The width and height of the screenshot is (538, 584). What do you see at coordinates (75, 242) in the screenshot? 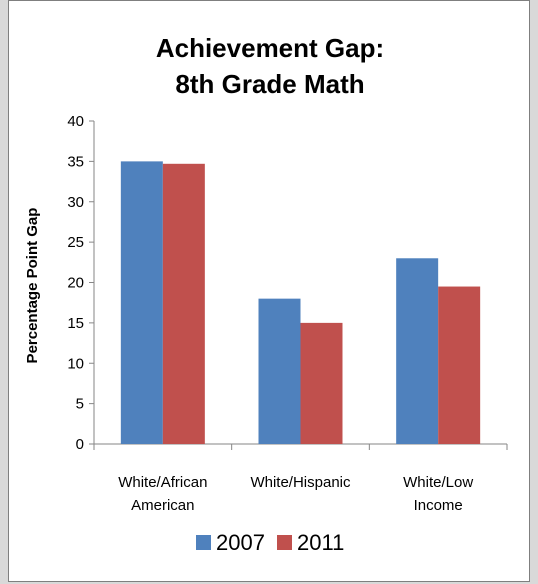
I see `y-tick-label: 25` at bounding box center [75, 242].